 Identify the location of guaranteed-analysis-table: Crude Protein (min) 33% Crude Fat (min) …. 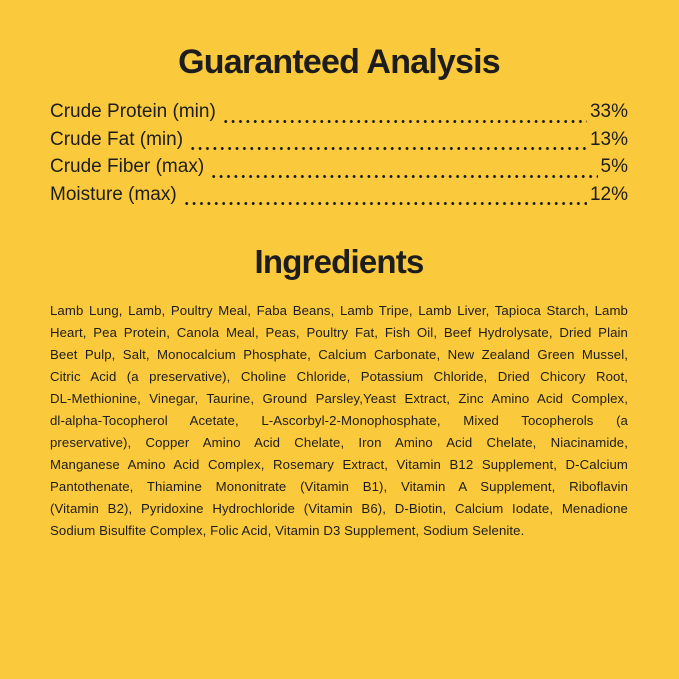
(339, 156).